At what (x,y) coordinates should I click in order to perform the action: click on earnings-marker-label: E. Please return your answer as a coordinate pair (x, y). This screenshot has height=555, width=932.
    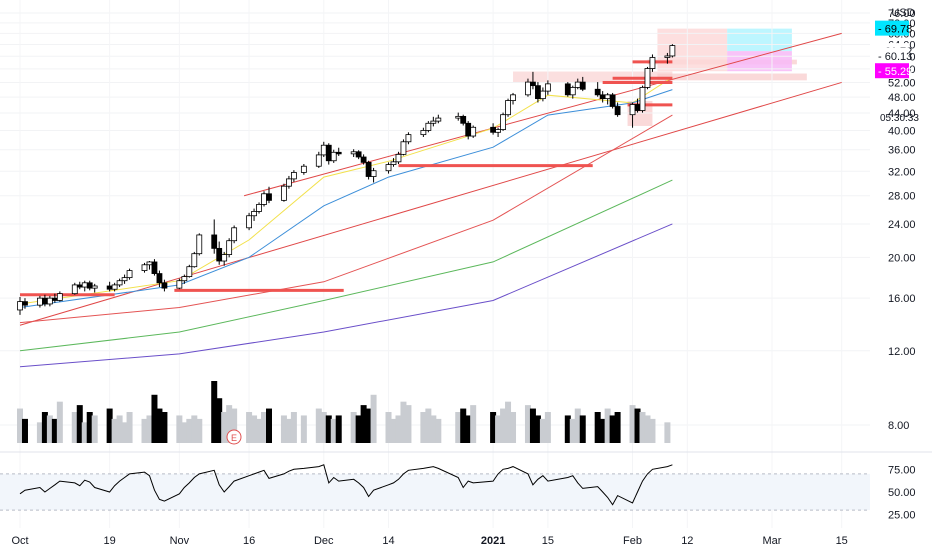
    Looking at the image, I should click on (234, 438).